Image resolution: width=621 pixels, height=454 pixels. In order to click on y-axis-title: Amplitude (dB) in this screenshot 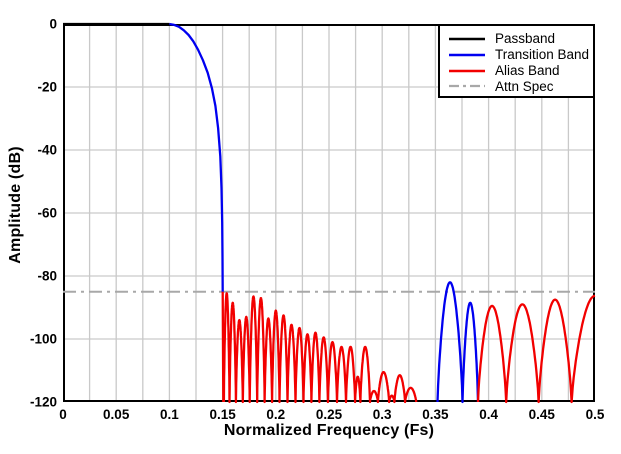, I will do `click(15, 205)`.